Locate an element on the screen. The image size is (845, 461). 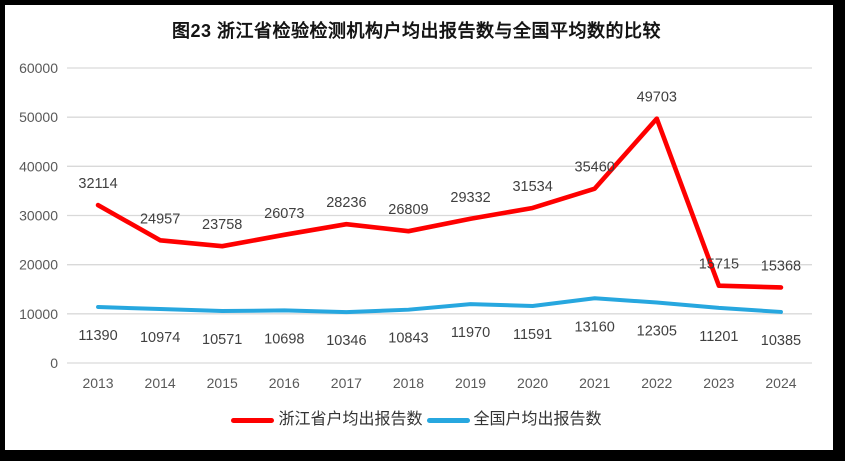
y-axis-tick-label: 10000 is located at coordinates (38, 314).